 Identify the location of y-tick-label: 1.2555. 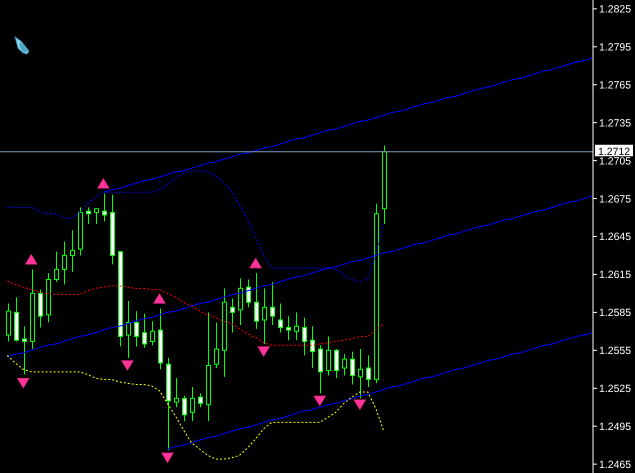
(615, 351).